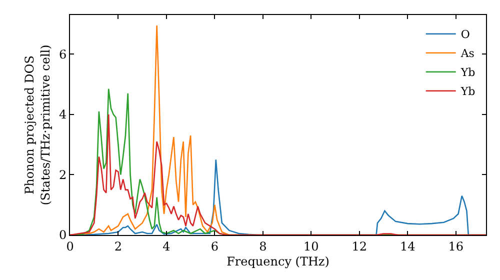 The width and height of the screenshot is (500, 280). What do you see at coordinates (166, 246) in the screenshot?
I see `x-tick-label: 4` at bounding box center [166, 246].